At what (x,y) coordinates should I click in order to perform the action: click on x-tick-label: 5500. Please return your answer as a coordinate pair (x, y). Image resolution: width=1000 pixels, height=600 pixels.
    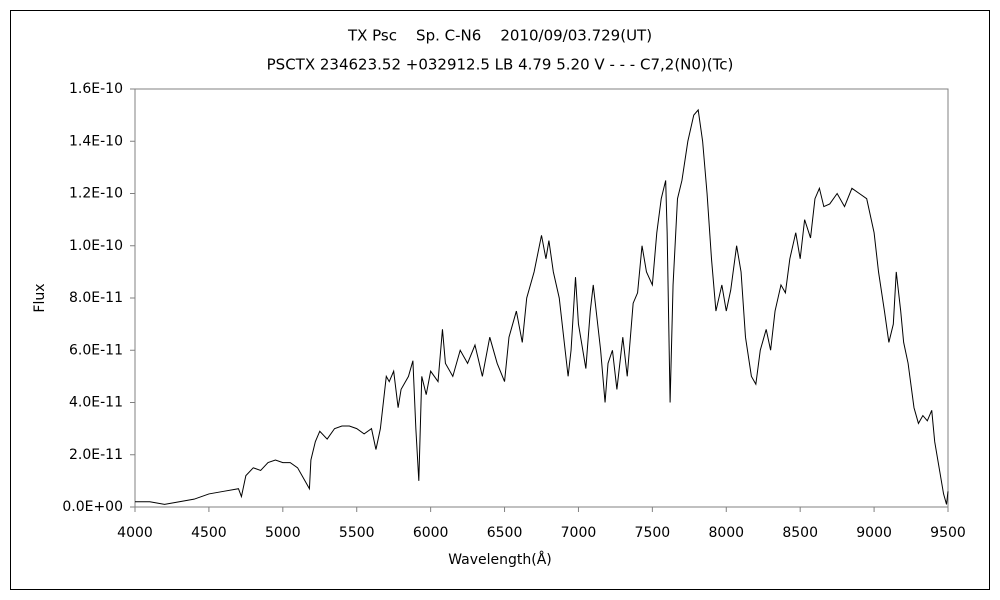
    Looking at the image, I should click on (357, 533).